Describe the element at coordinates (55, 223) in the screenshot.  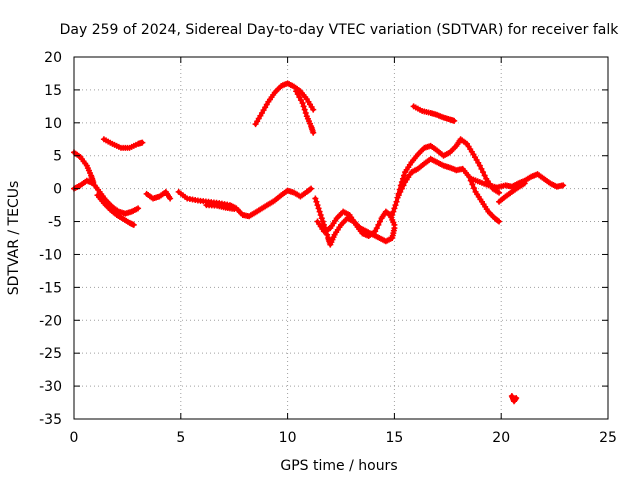
I see `y-tick-label: -5` at that location.